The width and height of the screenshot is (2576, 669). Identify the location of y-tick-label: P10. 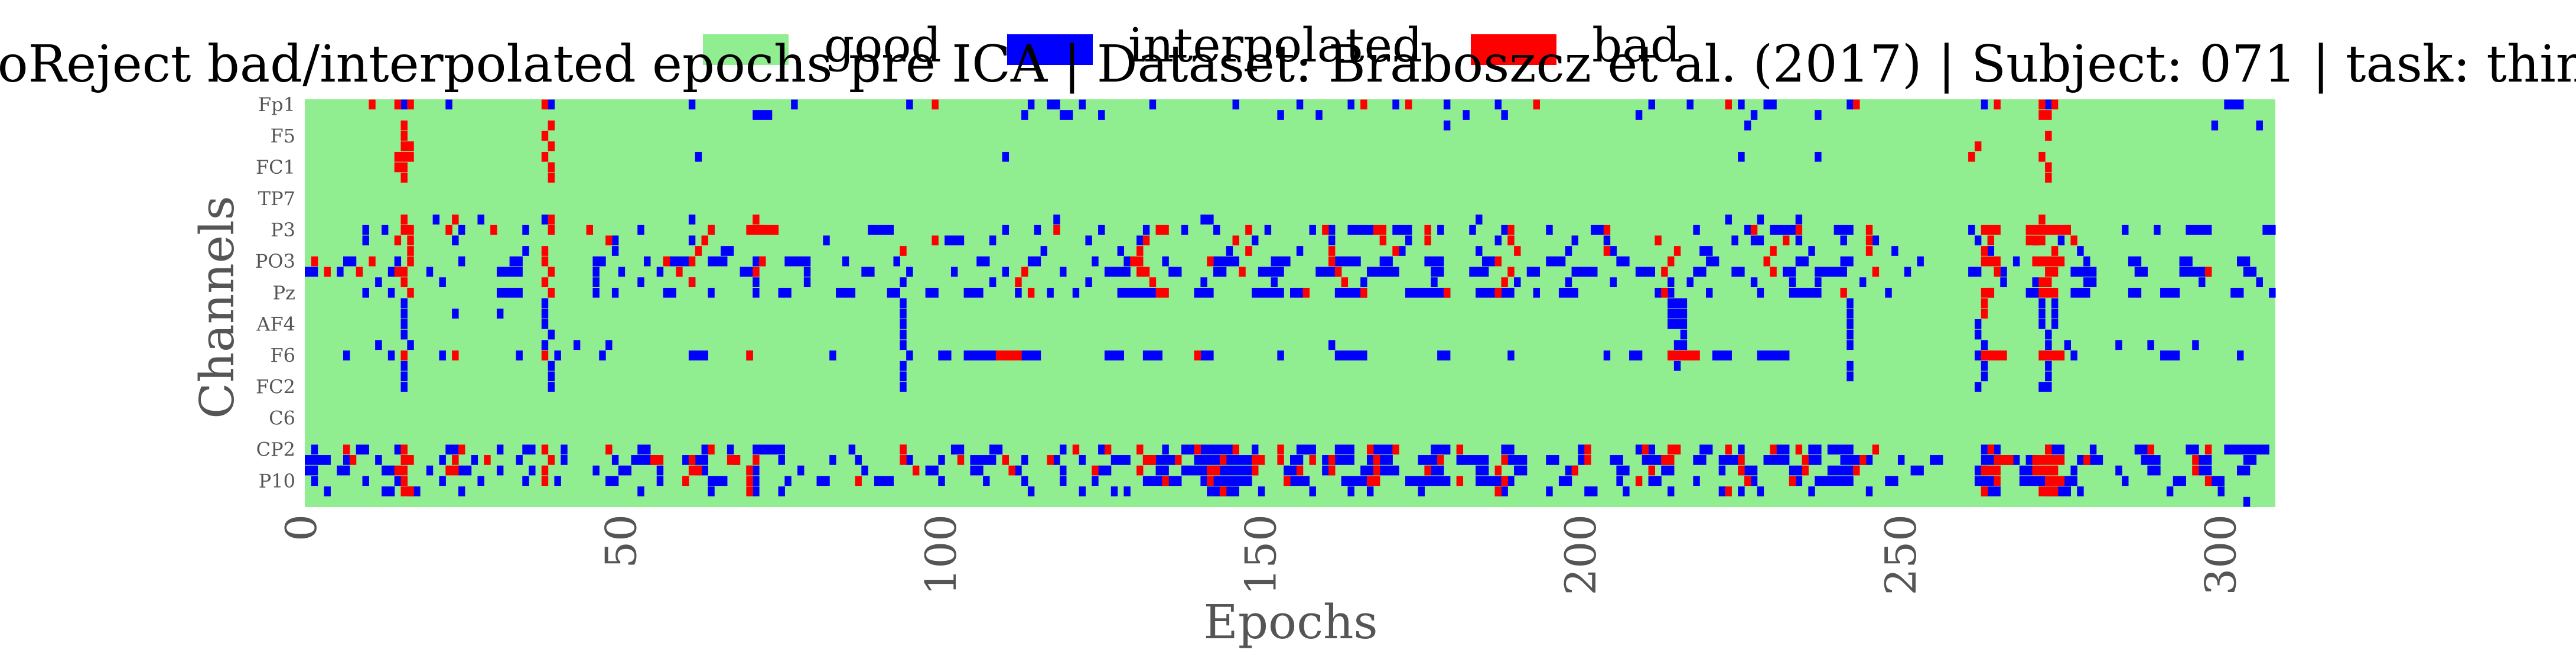
(277, 481).